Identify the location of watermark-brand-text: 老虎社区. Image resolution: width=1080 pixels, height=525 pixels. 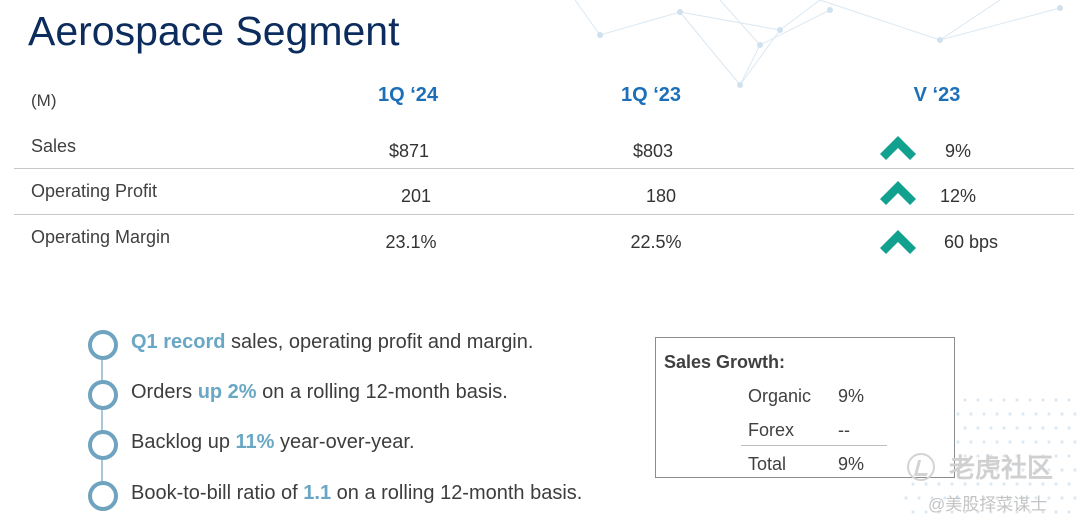
(1001, 468).